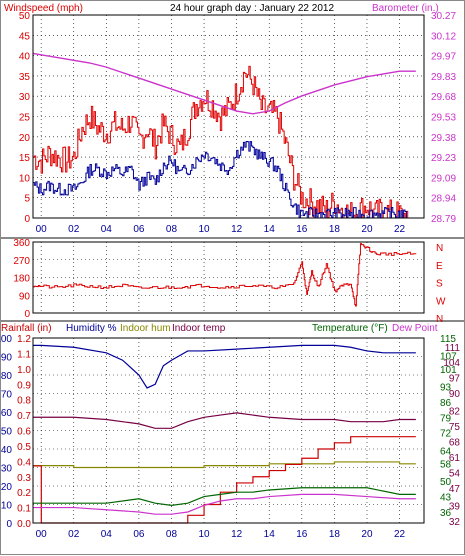 The width and height of the screenshot is (465, 556). I want to click on dewpoint-axis-label: Dew Point, so click(415, 328).